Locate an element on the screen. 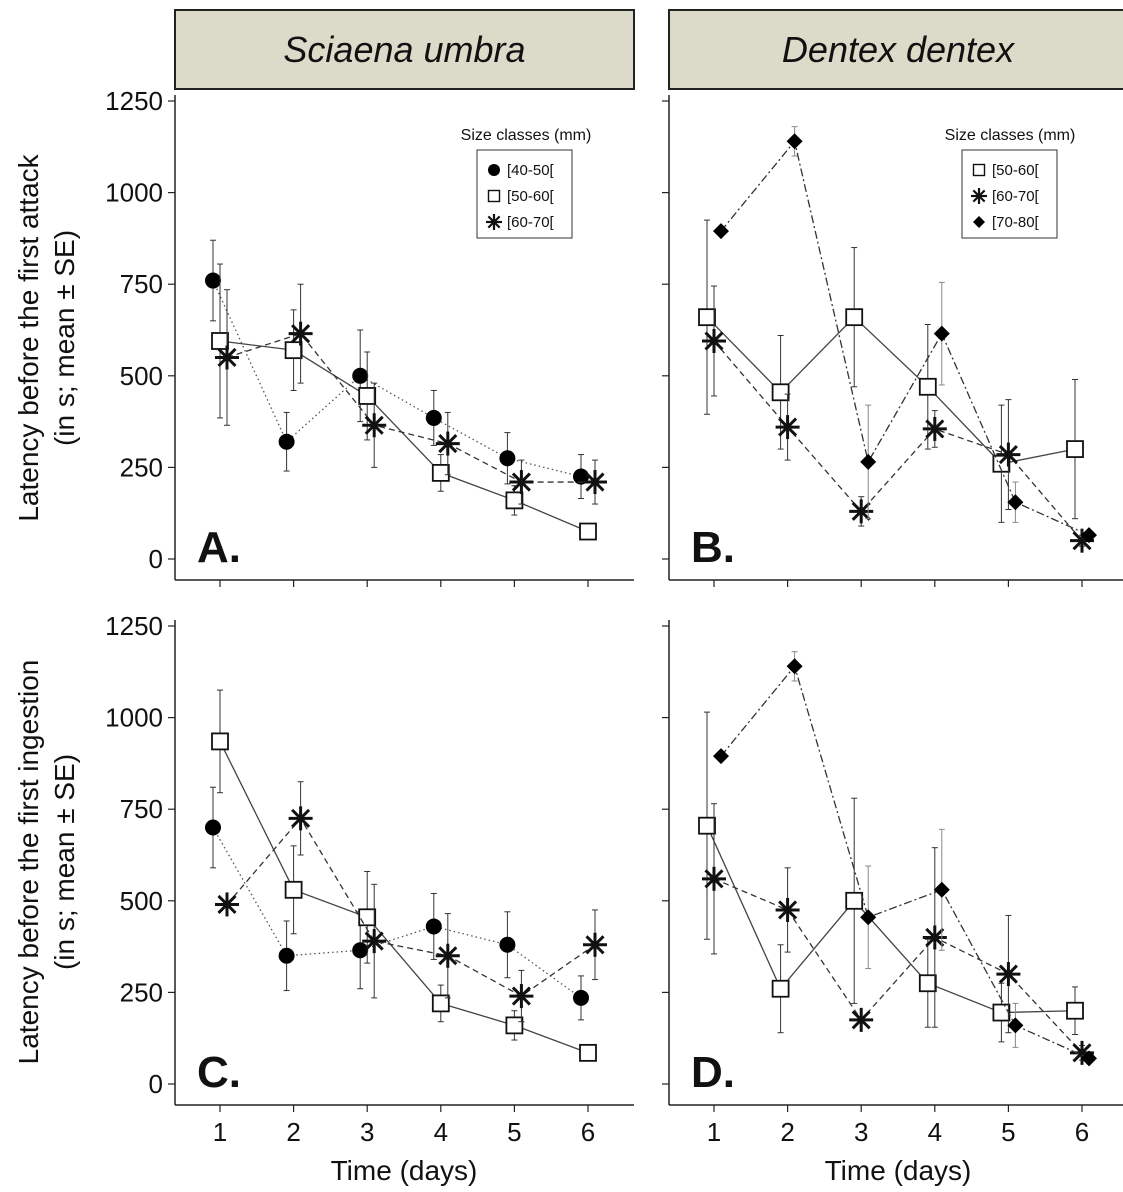 The height and width of the screenshot is (1192, 1123). strip-right-label: Dentex dentex is located at coordinates (899, 49).